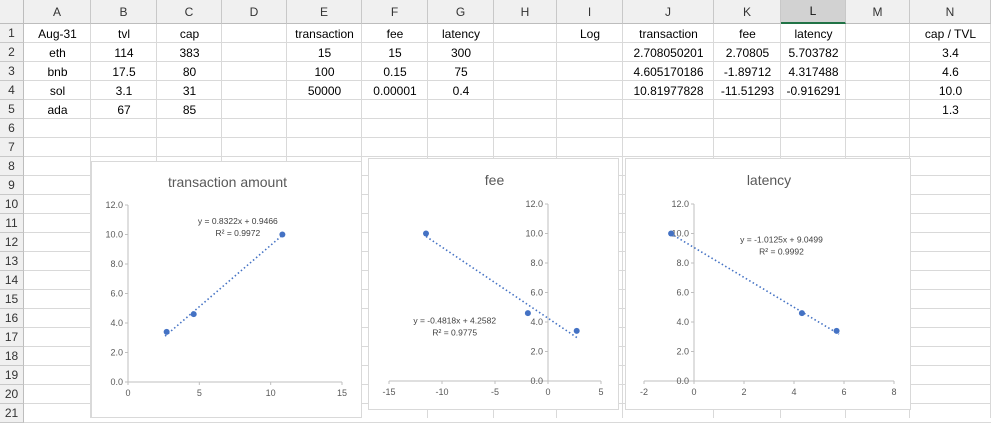 The image size is (991, 423). Describe the element at coordinates (950, 90) in the screenshot. I see `cell-n4: 10.0` at that location.